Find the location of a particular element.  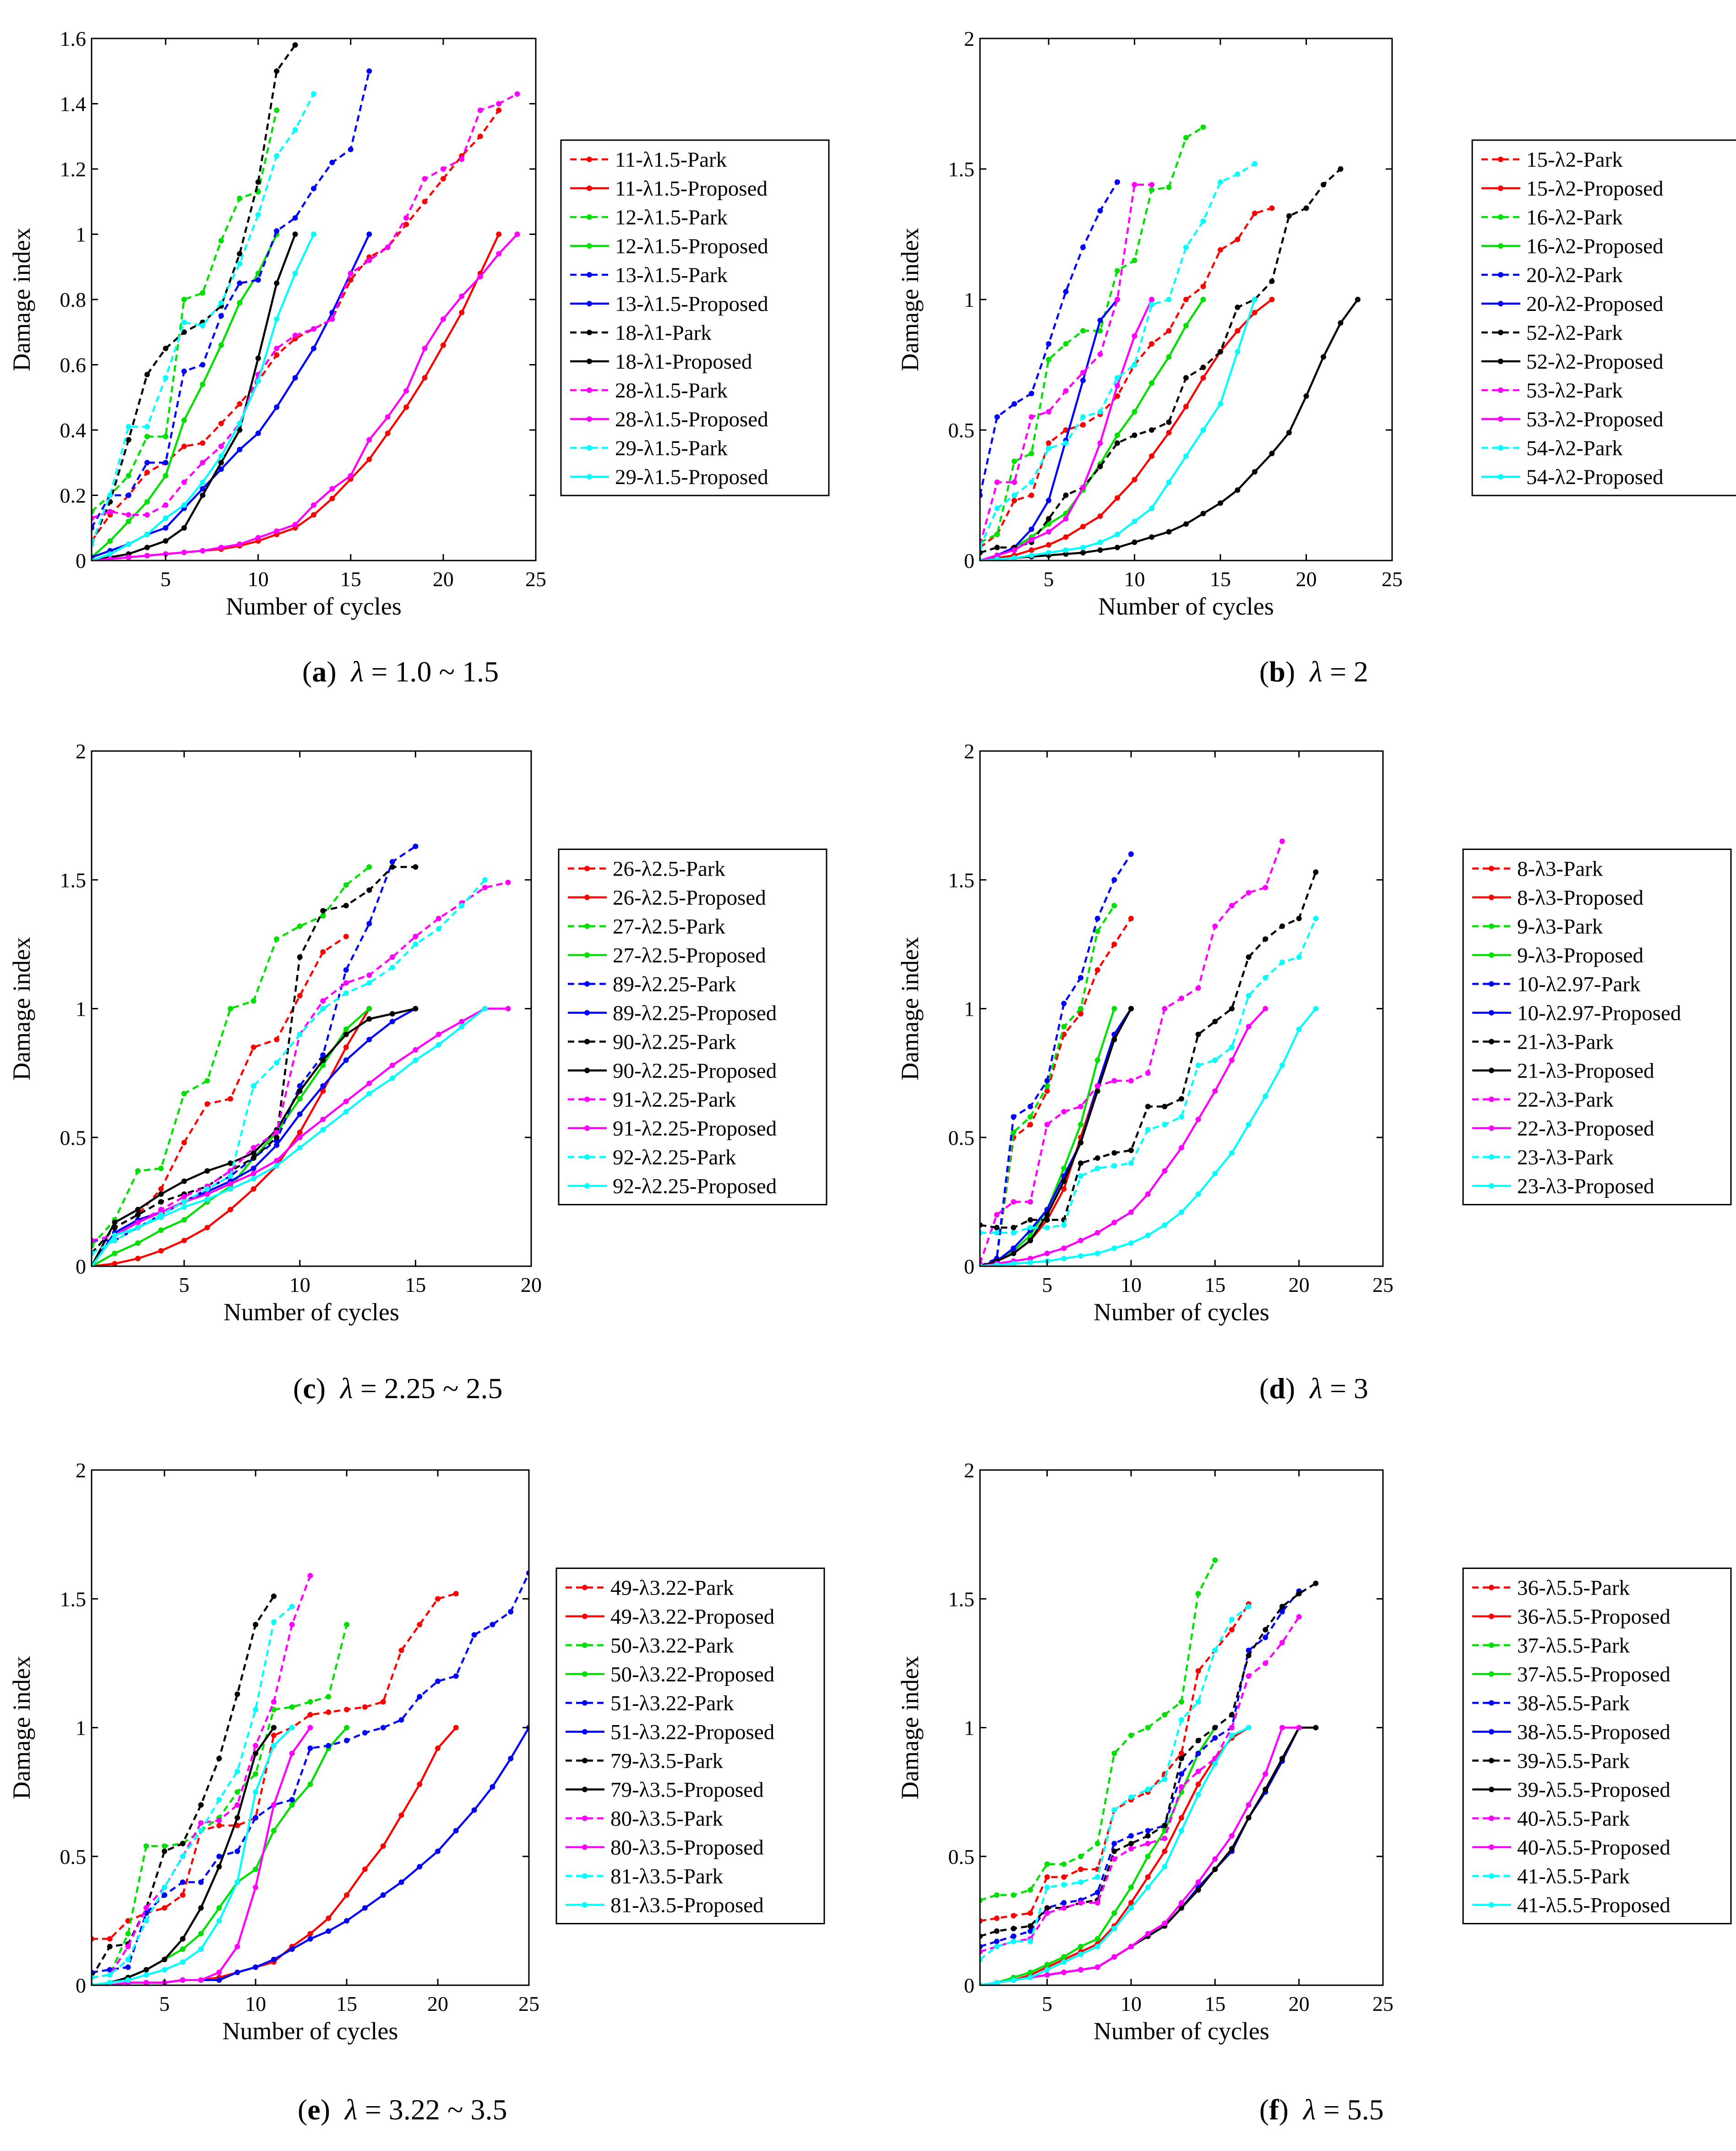

caption-e-text: = 3.22 ~ 3.5 is located at coordinates (432, 2109).